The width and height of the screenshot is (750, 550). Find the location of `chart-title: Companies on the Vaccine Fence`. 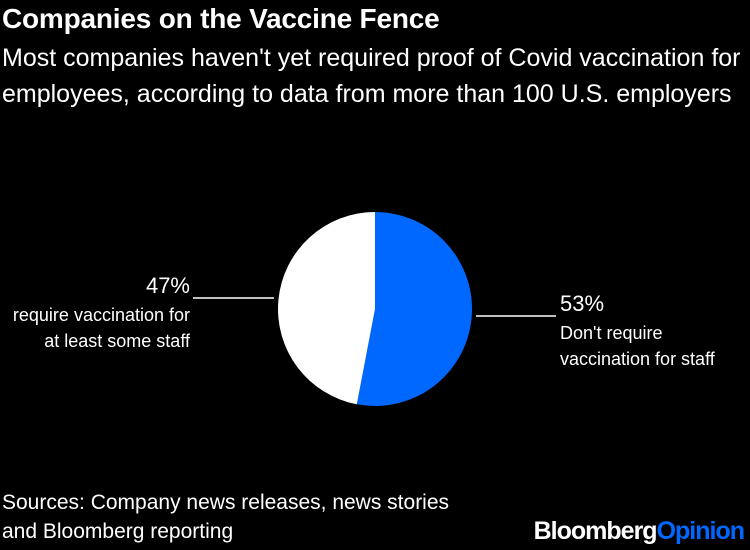

chart-title: Companies on the Vaccine Fence is located at coordinates (221, 18).